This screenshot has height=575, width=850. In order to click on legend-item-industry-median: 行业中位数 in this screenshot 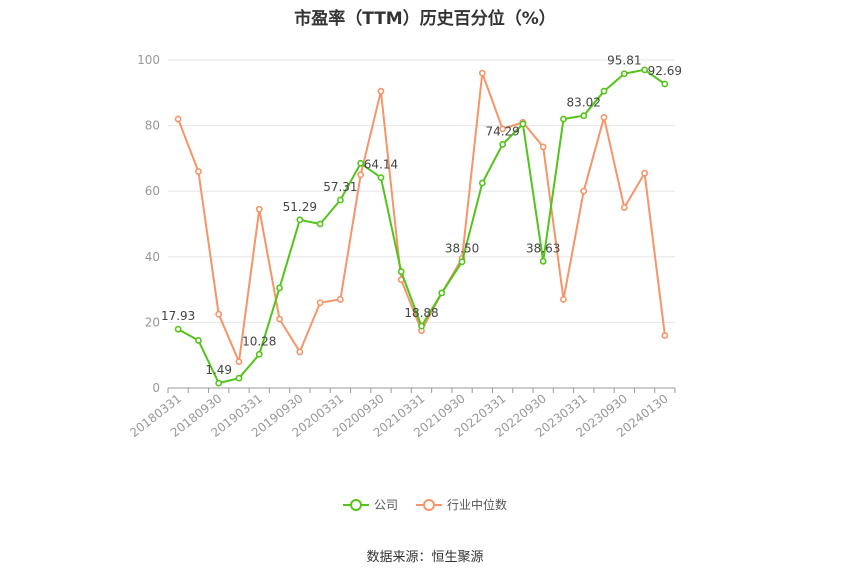, I will do `click(461, 504)`.